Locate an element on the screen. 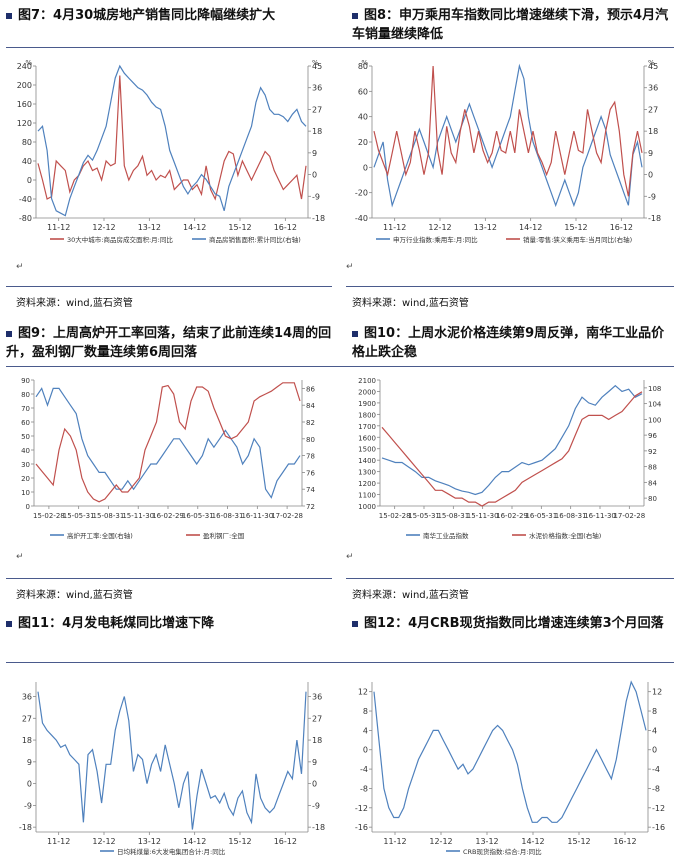 This screenshot has height=867, width=680. y-tick-label-left: 1900 is located at coordinates (367, 404).